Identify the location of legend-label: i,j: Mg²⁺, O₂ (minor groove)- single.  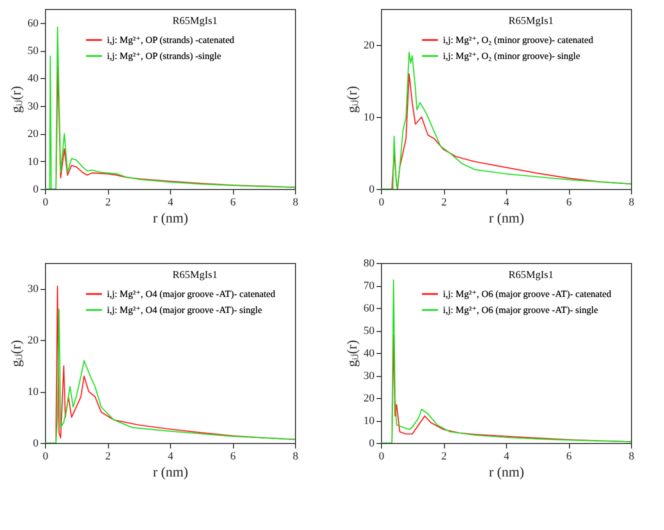
(511, 57).